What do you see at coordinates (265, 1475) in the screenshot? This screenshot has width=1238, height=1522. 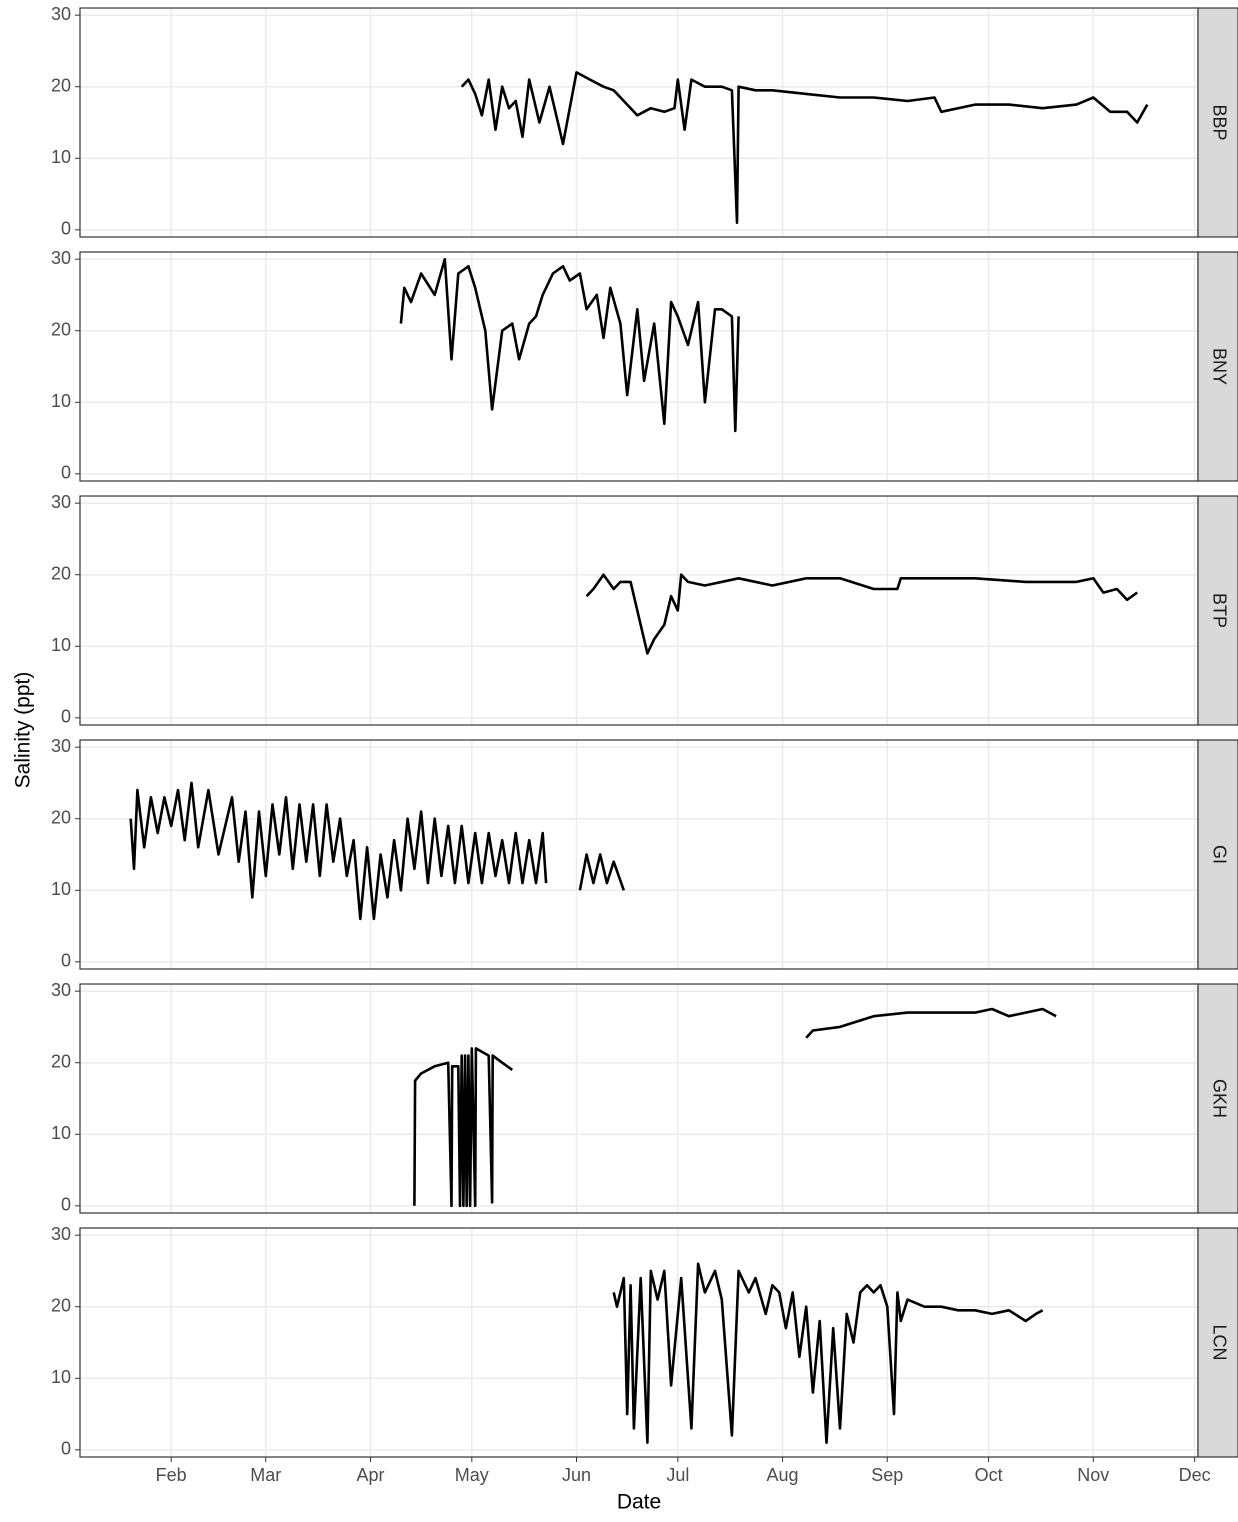 I see `x-tick-label: Mar` at bounding box center [265, 1475].